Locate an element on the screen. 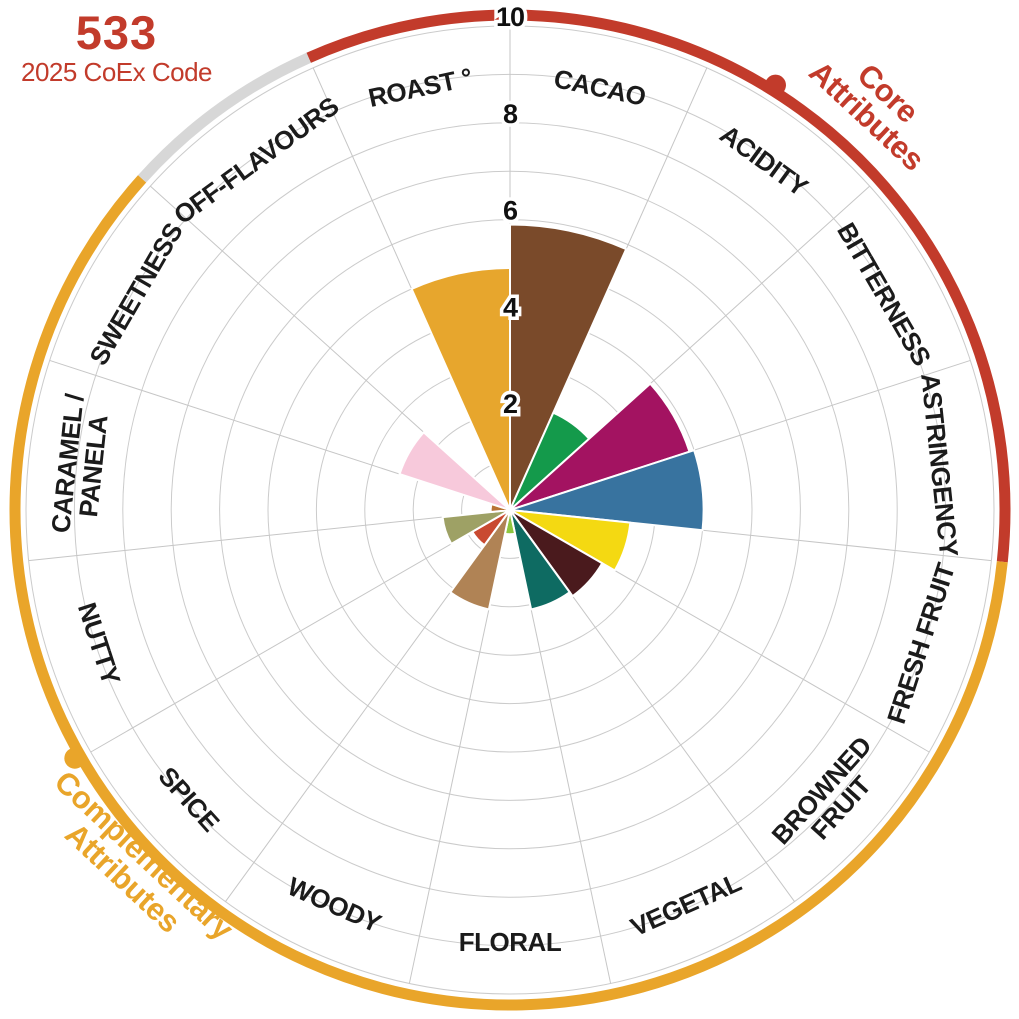  label-core-attributes: CoreAttributes is located at coordinates (877, 105).